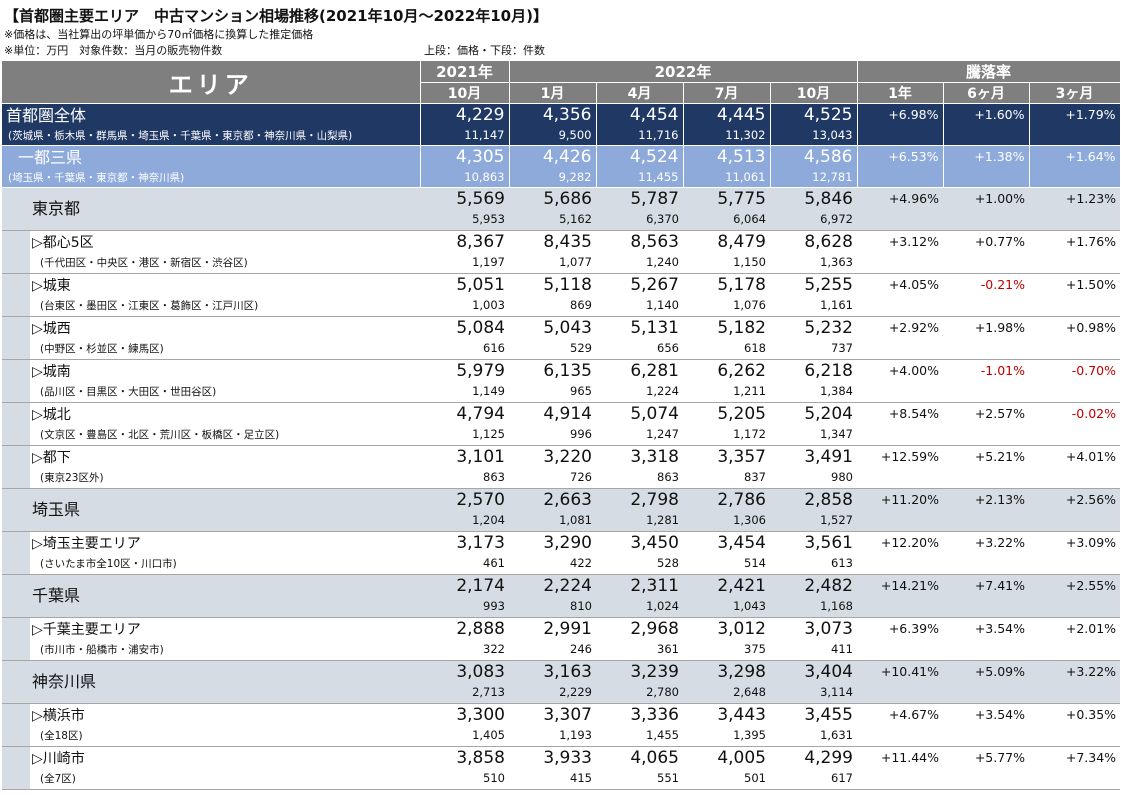  What do you see at coordinates (842, 563) in the screenshot?
I see `listing-count: 613` at bounding box center [842, 563].